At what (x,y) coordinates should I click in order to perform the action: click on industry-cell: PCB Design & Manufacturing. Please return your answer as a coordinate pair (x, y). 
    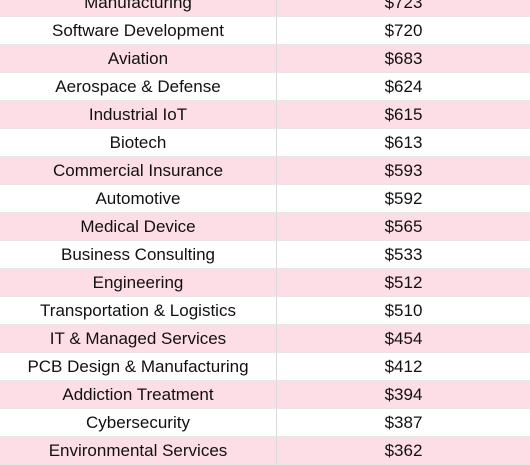
    Looking at the image, I should click on (138, 366).